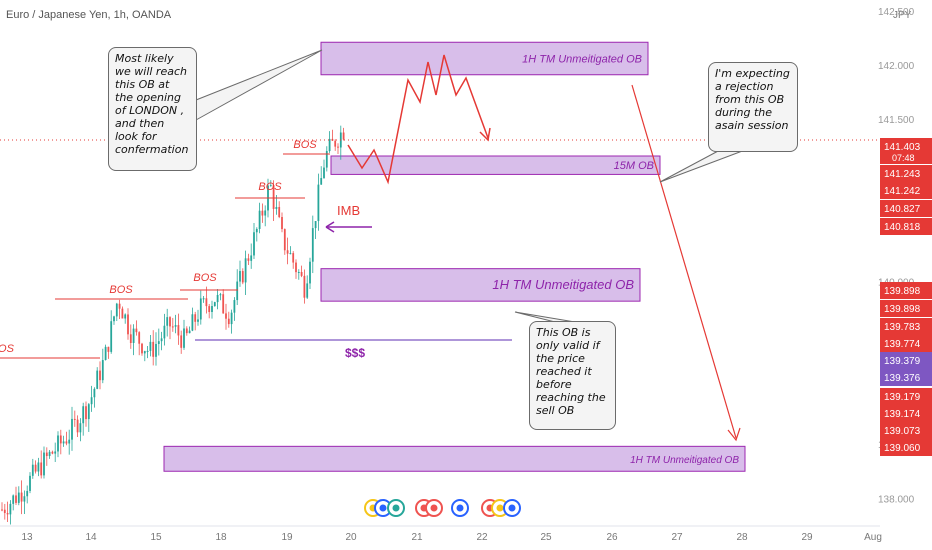  Describe the element at coordinates (454, 458) in the screenshot. I see `order-block-zone` at that location.